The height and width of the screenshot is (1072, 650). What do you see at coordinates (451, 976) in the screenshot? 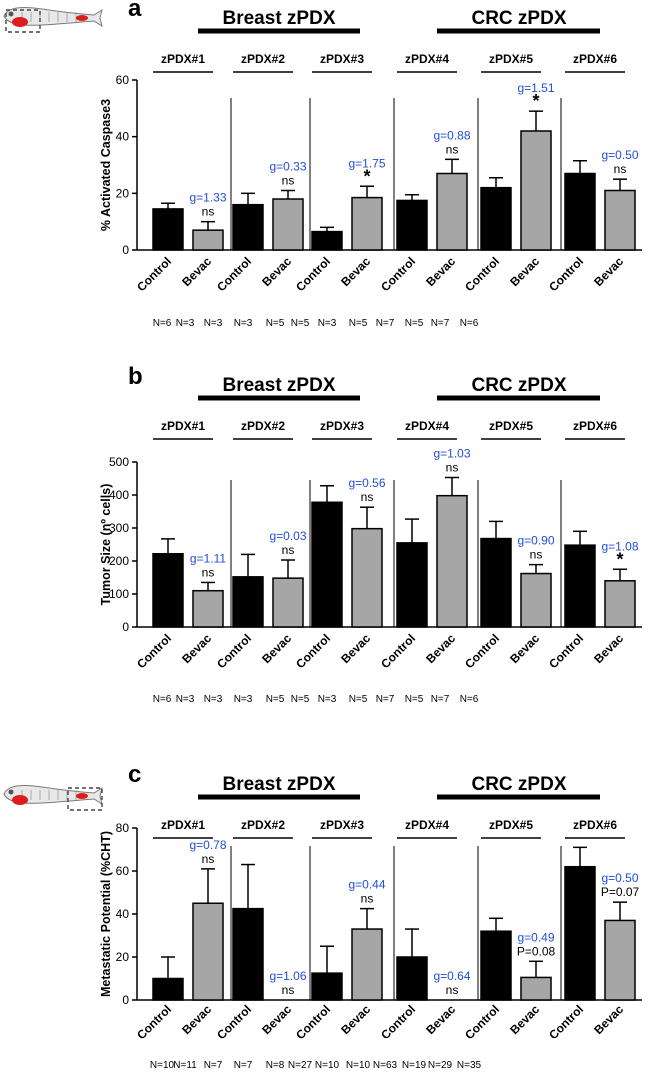
I see `effect-size-label: g=0.64` at bounding box center [451, 976].